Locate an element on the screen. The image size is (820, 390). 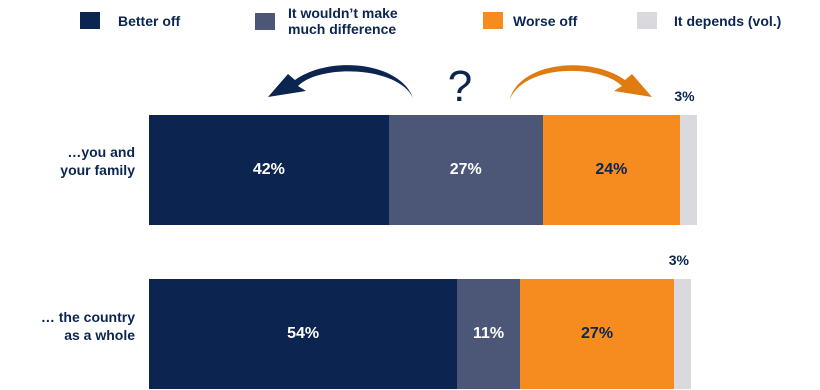
data-label-worse-off-row1: 24% is located at coordinates (611, 169).